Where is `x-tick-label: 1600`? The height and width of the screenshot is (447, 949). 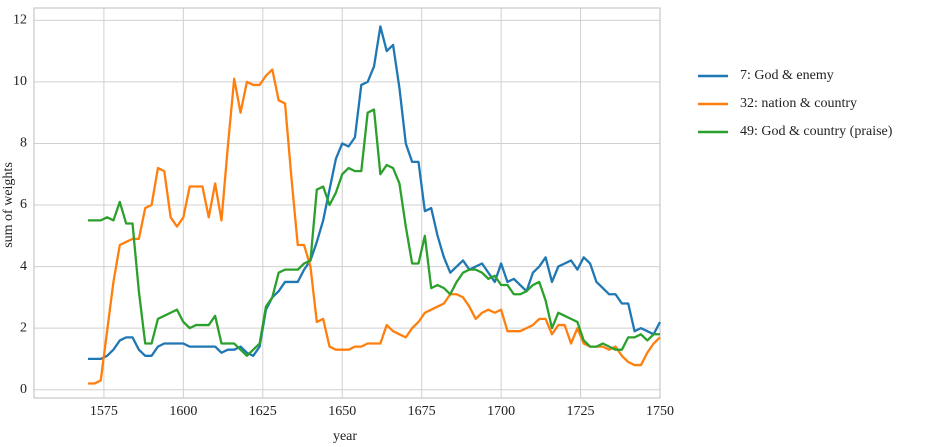 x-tick-label: 1600 is located at coordinates (183, 411).